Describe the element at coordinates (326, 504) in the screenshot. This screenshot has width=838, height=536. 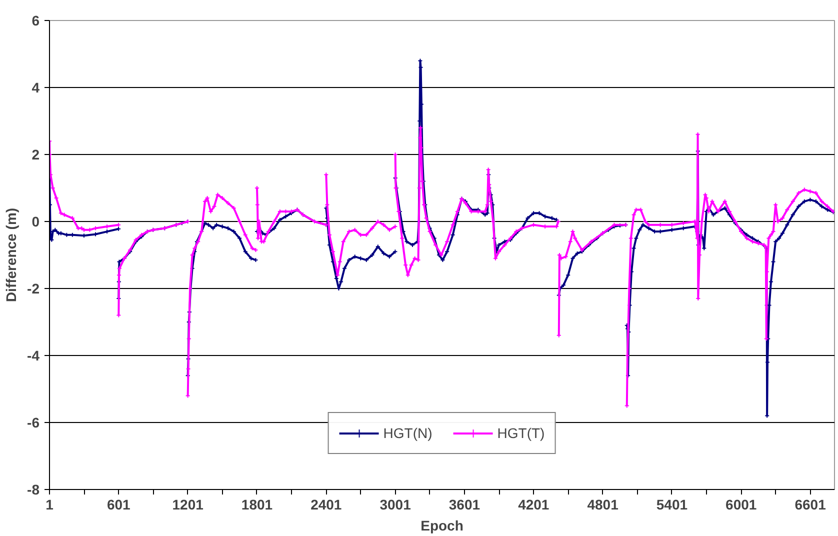
I see `x-tick-label: 2401` at that location.